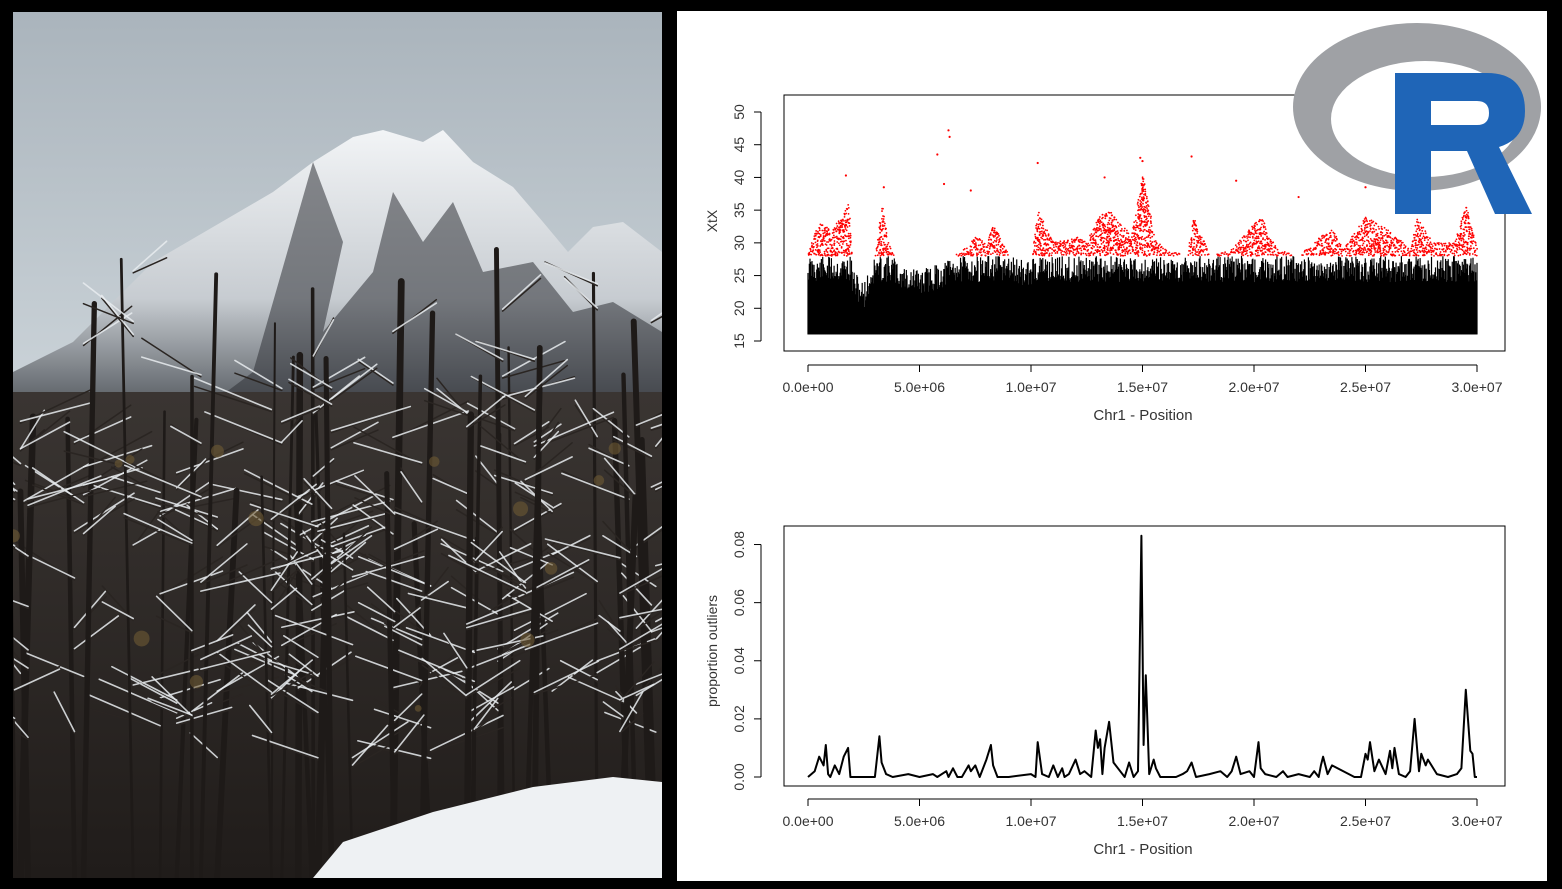  Describe the element at coordinates (712, 651) in the screenshot. I see `bottom-y-label: proportion outliers` at that location.